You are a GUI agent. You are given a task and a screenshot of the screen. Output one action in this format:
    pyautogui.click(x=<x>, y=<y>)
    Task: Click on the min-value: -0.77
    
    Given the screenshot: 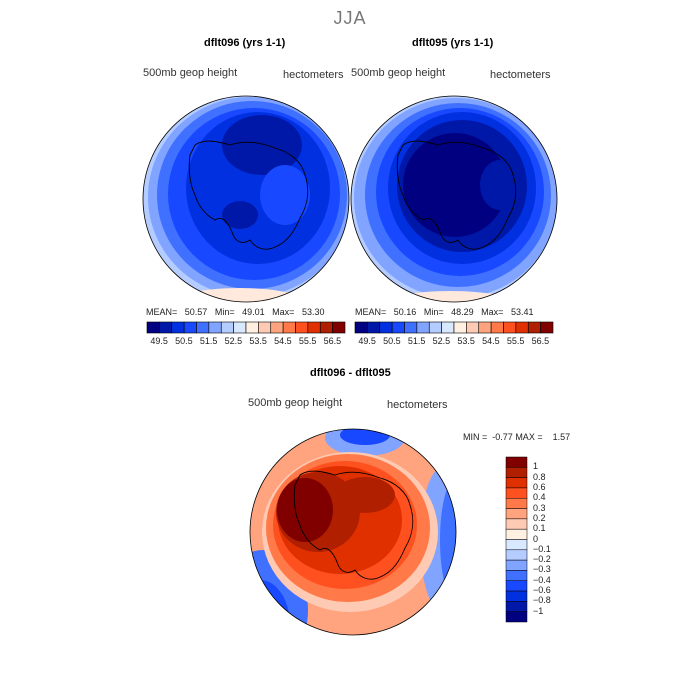 What is the action you would take?
    pyautogui.click(x=502, y=437)
    